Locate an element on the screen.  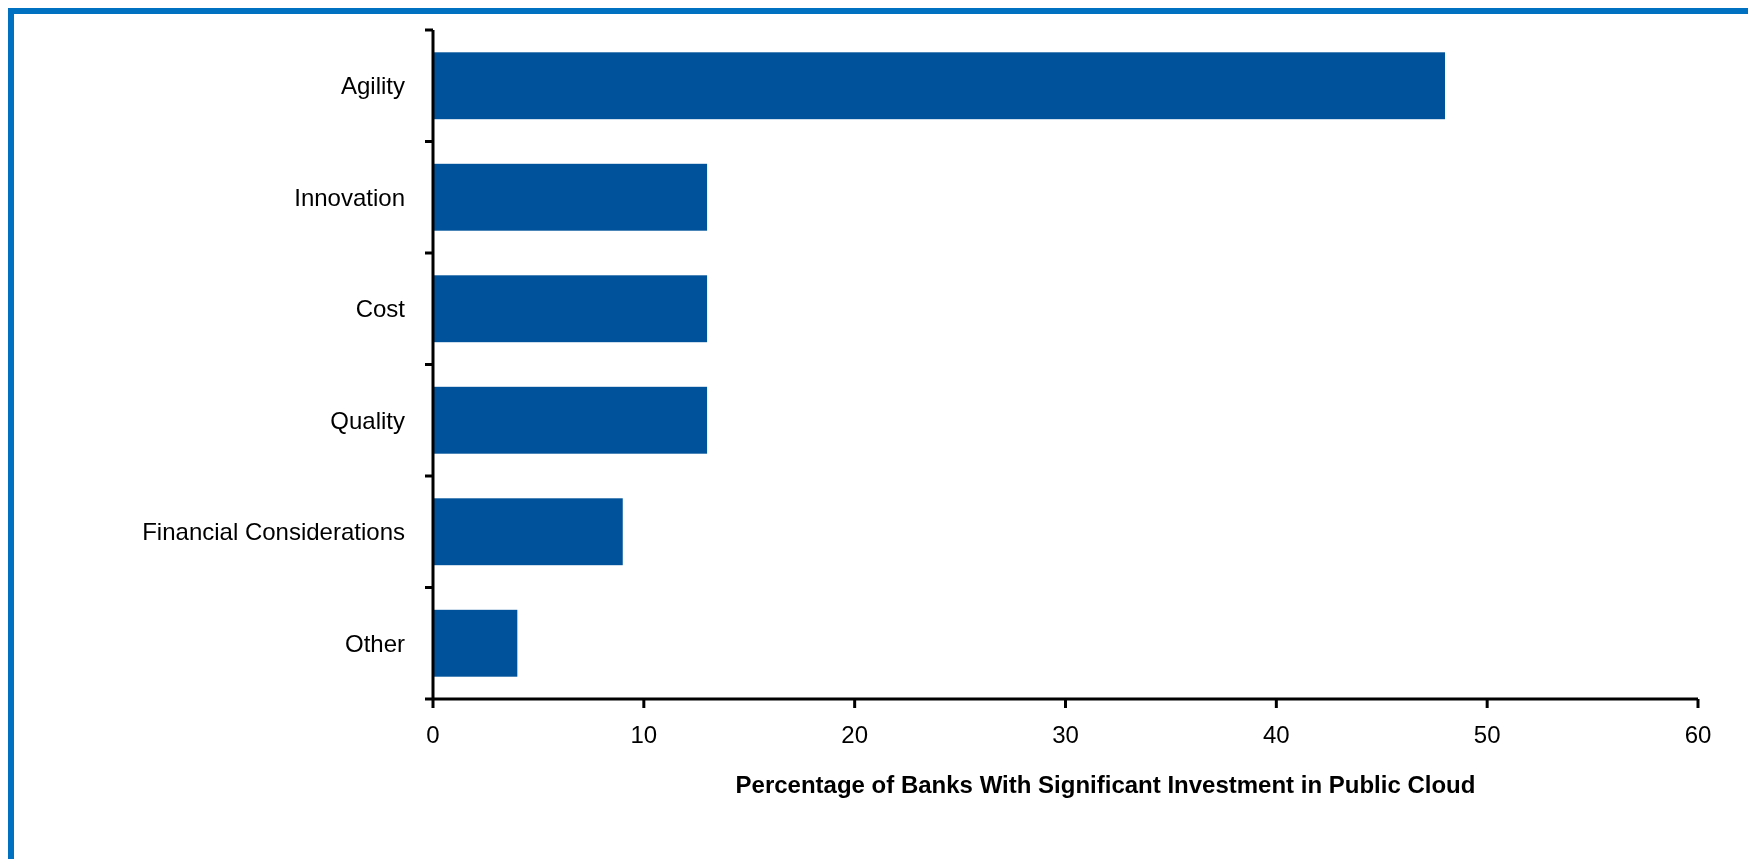
x-tick-label: 0 is located at coordinates (433, 734).